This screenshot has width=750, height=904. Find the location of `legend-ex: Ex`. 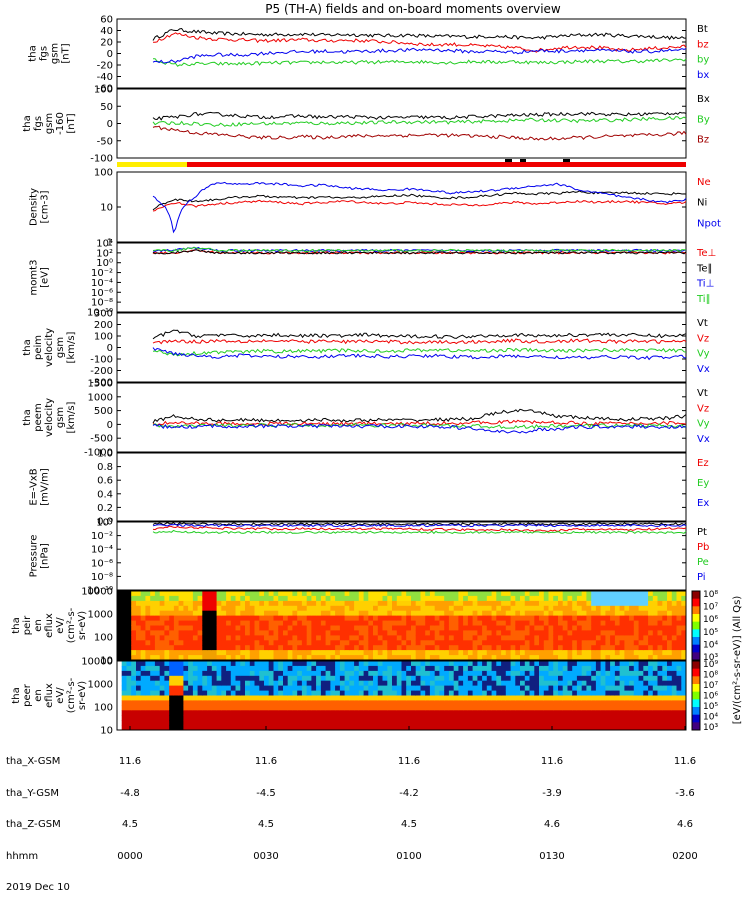

legend-ex: Ex is located at coordinates (703, 503).